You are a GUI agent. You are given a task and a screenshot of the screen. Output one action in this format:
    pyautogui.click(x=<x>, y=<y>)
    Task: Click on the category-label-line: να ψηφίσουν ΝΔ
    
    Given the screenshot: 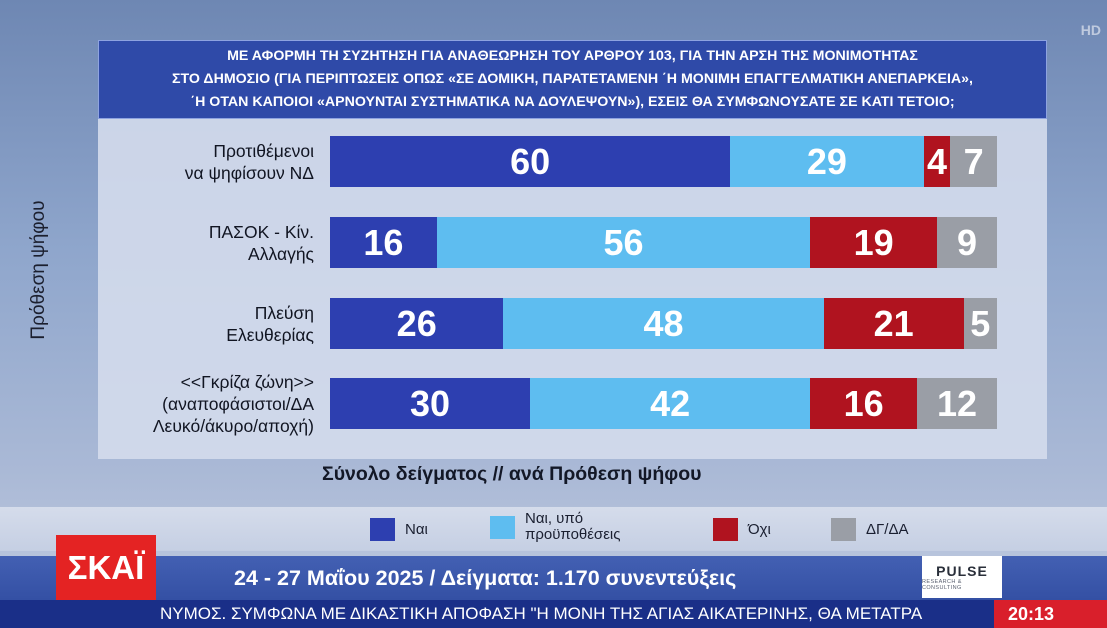 What is the action you would take?
    pyautogui.click(x=249, y=172)
    